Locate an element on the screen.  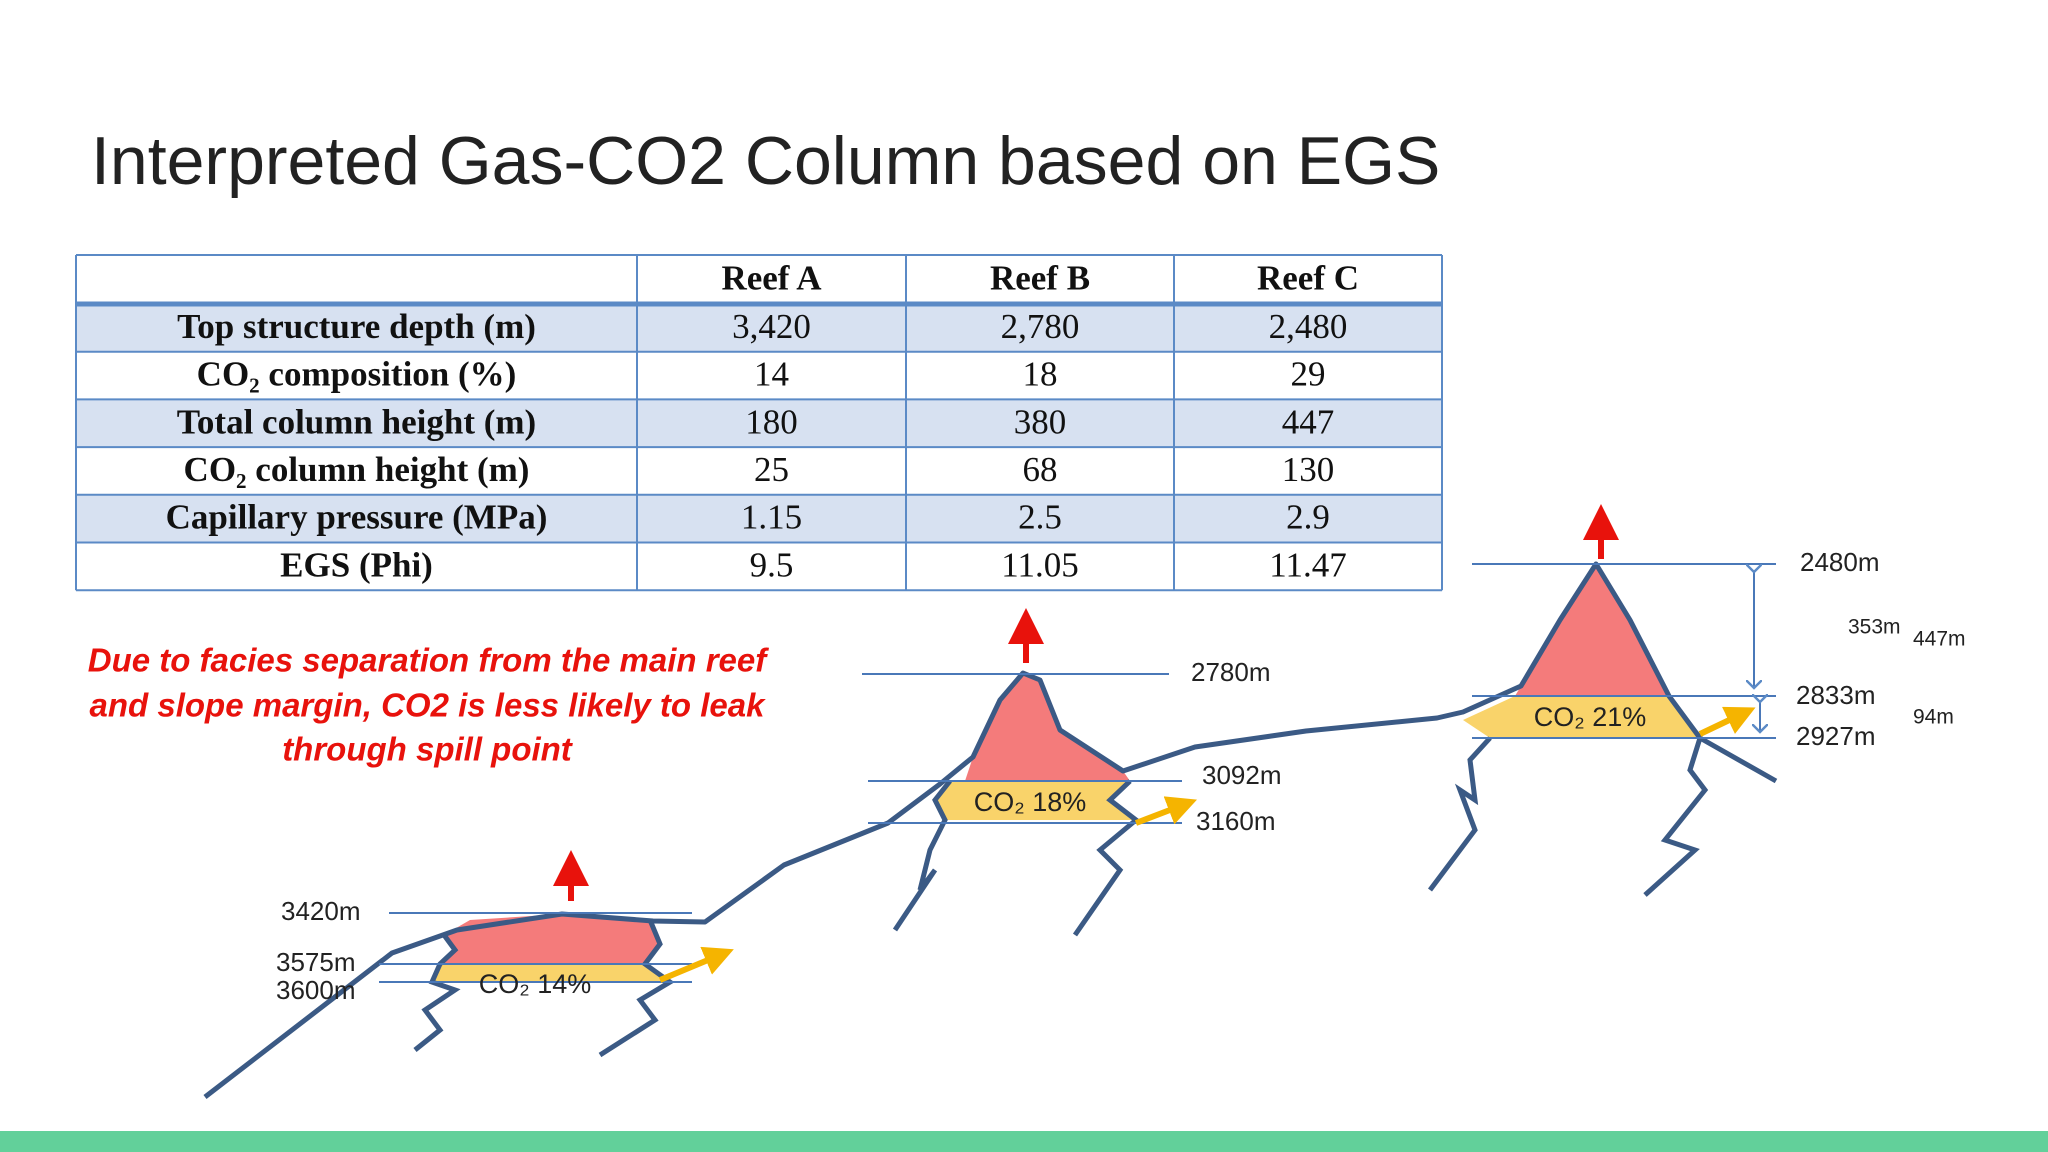
row-label: CO₂ column height (m) is located at coordinates (357, 469).